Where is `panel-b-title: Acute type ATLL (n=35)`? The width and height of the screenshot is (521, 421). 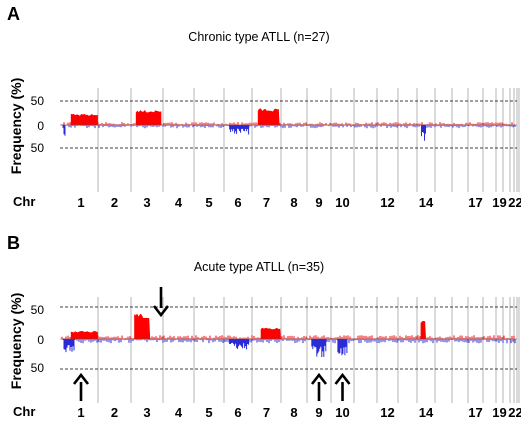 panel-b-title: Acute type ATLL (n=35) is located at coordinates (259, 267).